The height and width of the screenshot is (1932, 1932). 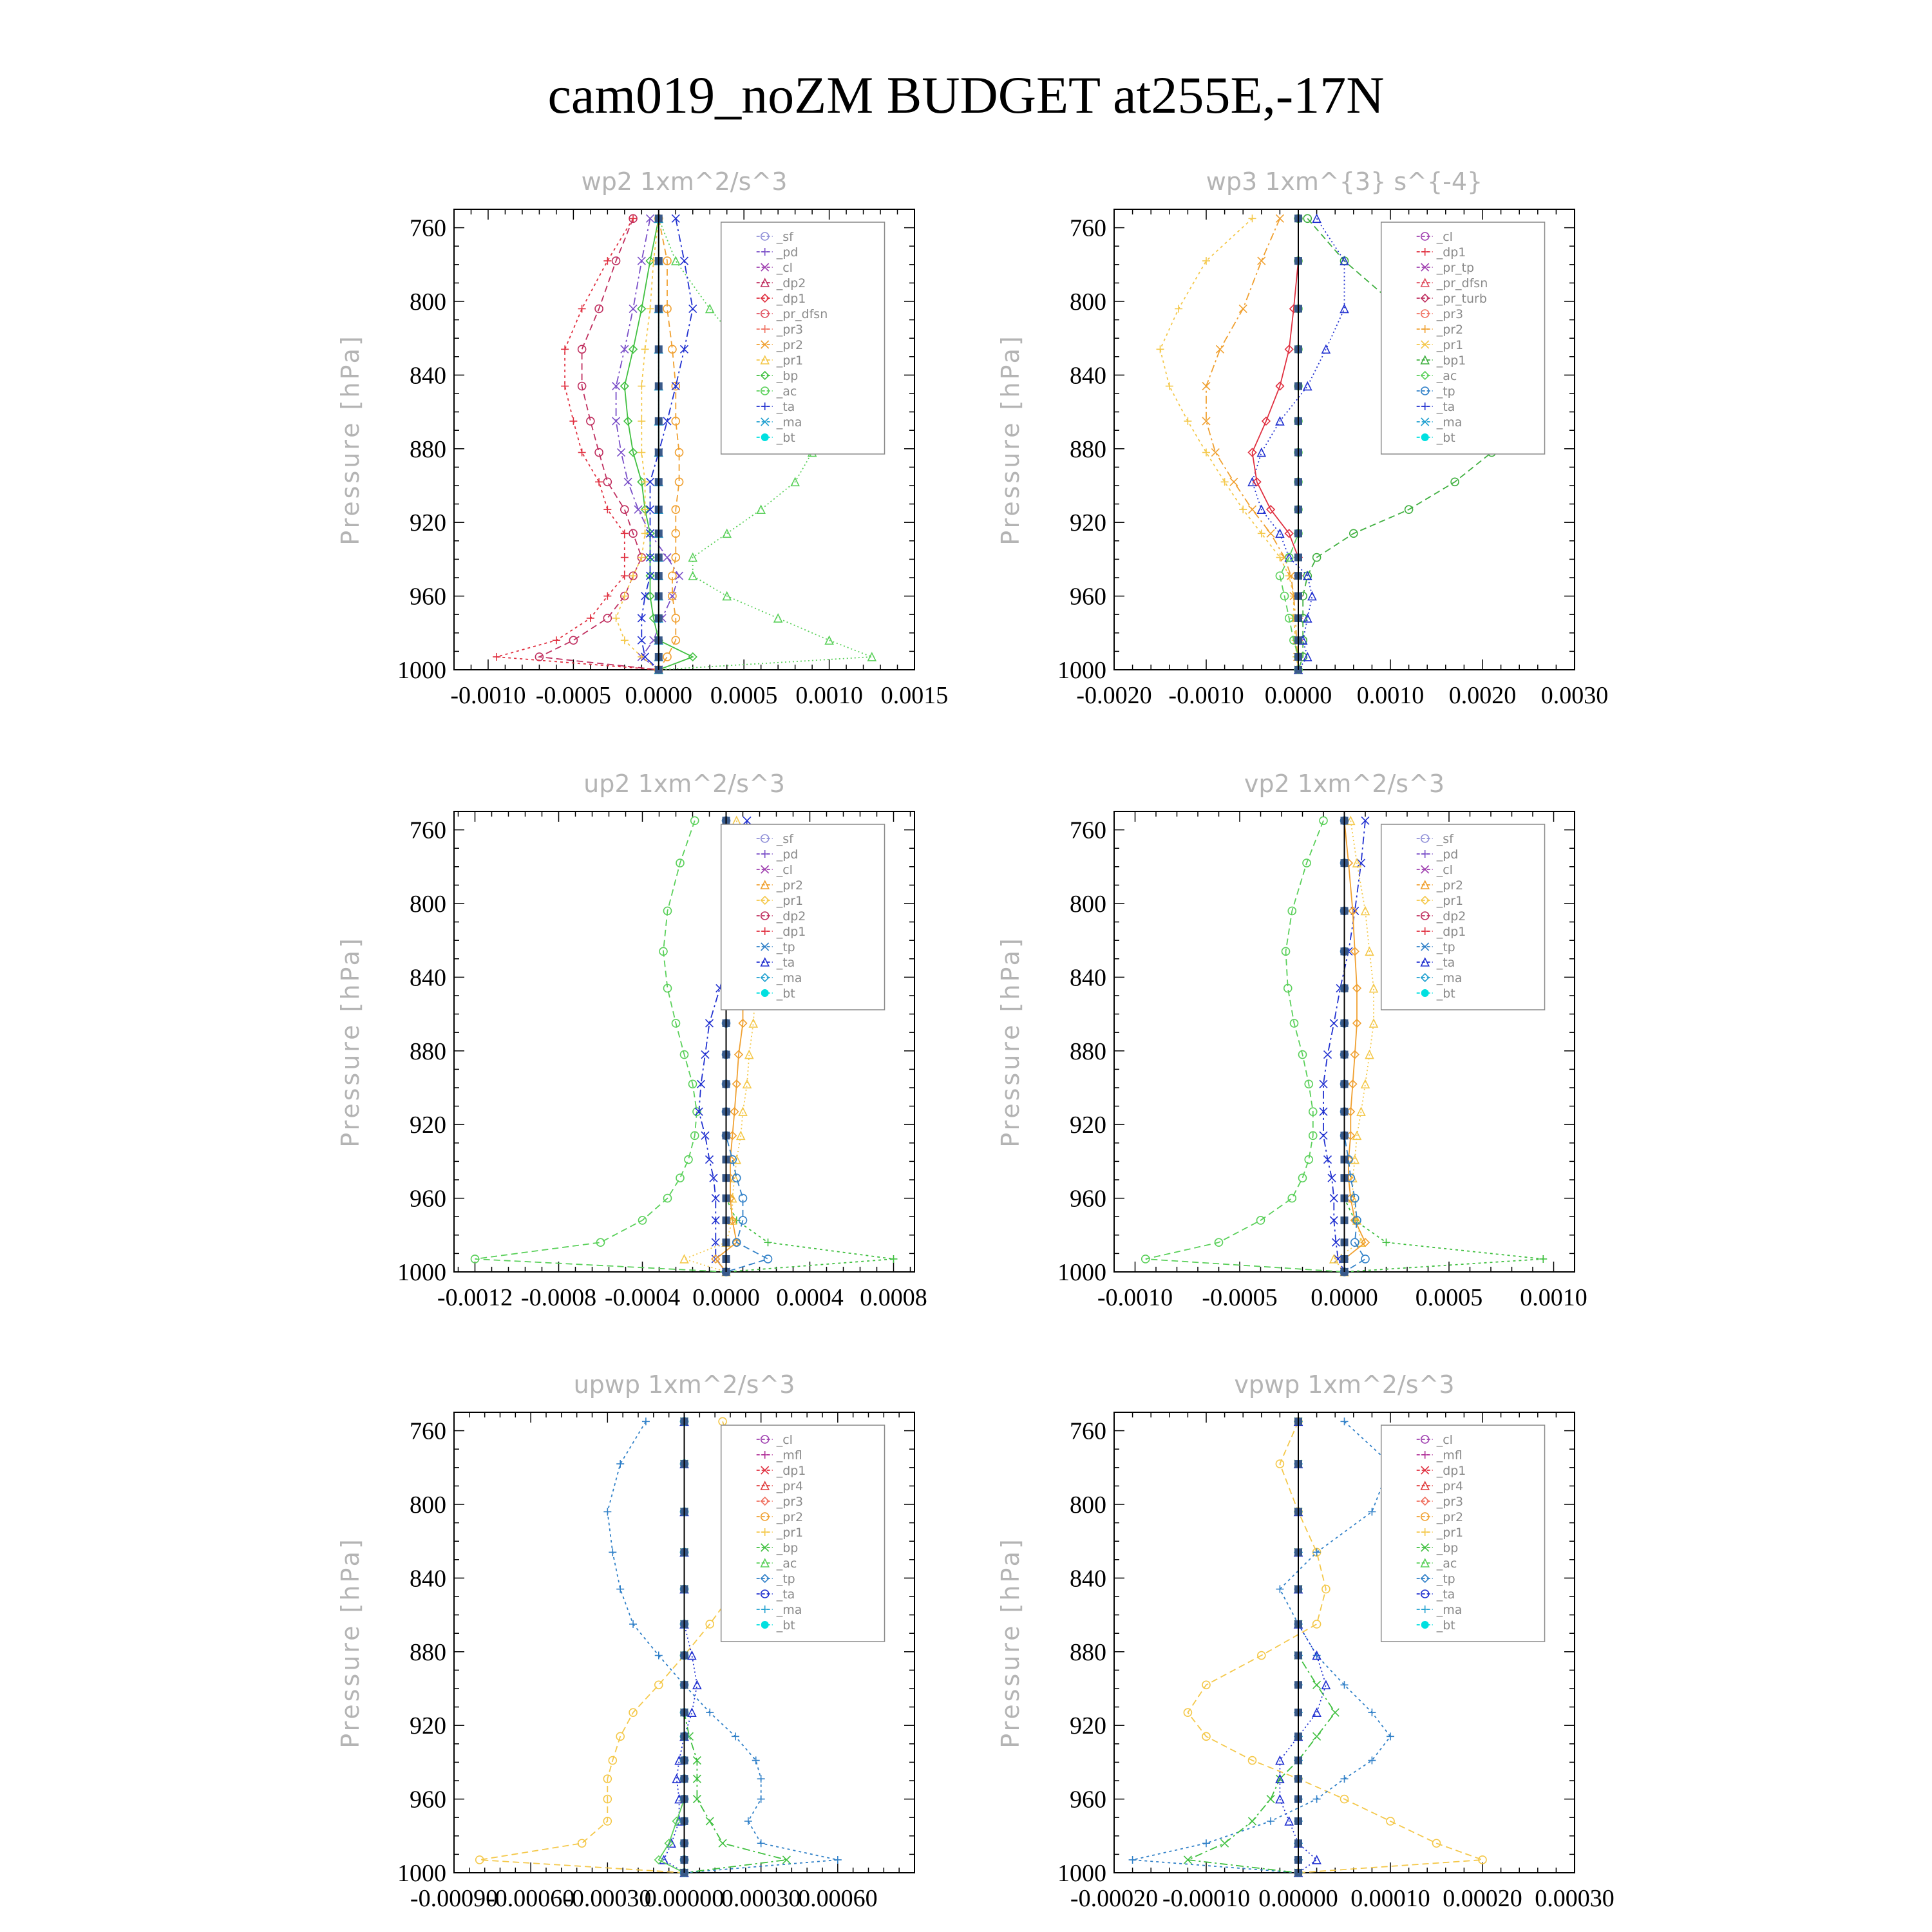 What do you see at coordinates (454, 1898) in the screenshot?
I see `x-tick-label: -0.00090` at bounding box center [454, 1898].